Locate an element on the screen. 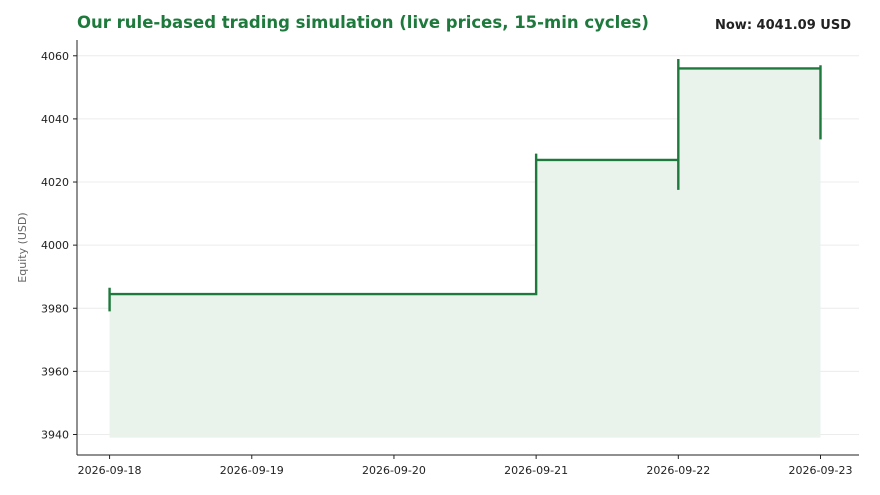 The width and height of the screenshot is (880, 495). x-tick-label: 2026-09-20 is located at coordinates (394, 470).